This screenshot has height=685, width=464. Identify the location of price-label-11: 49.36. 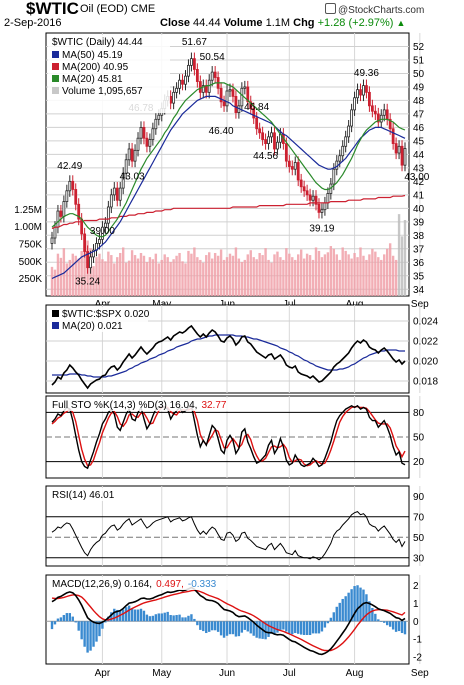
(366, 73).